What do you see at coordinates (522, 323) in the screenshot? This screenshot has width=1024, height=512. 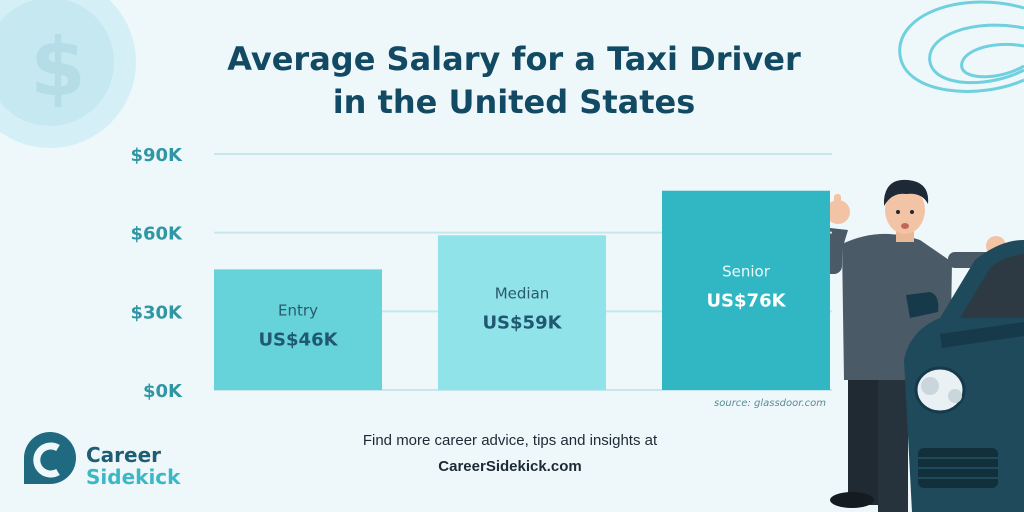 I see `bar-value-label: US$59K` at bounding box center [522, 323].